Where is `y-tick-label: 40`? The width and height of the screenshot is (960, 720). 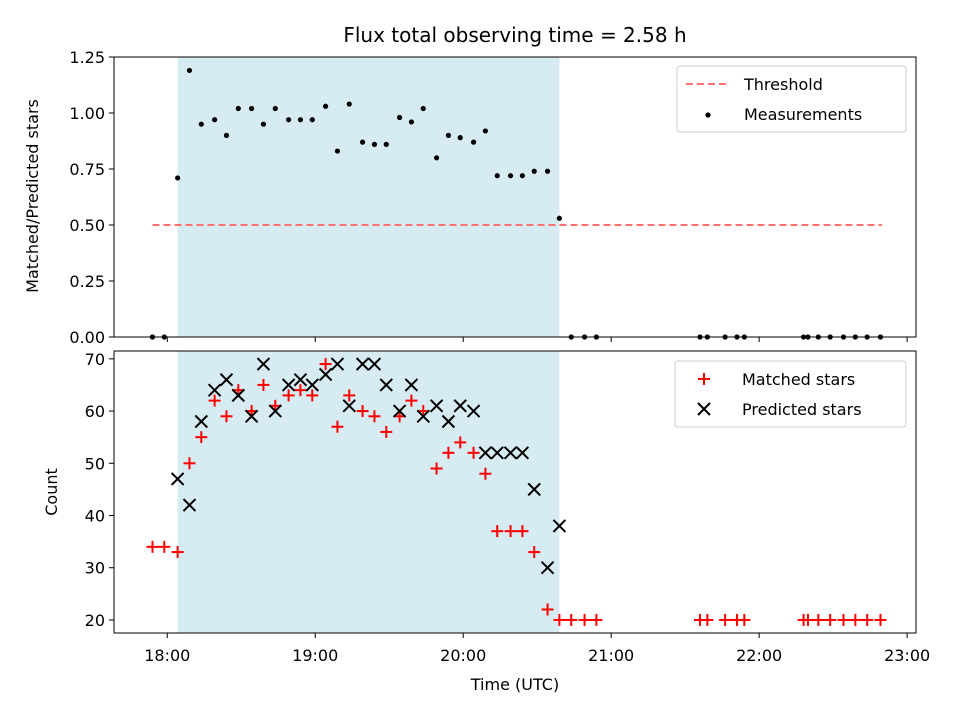
y-tick-label: 40 is located at coordinates (95, 516).